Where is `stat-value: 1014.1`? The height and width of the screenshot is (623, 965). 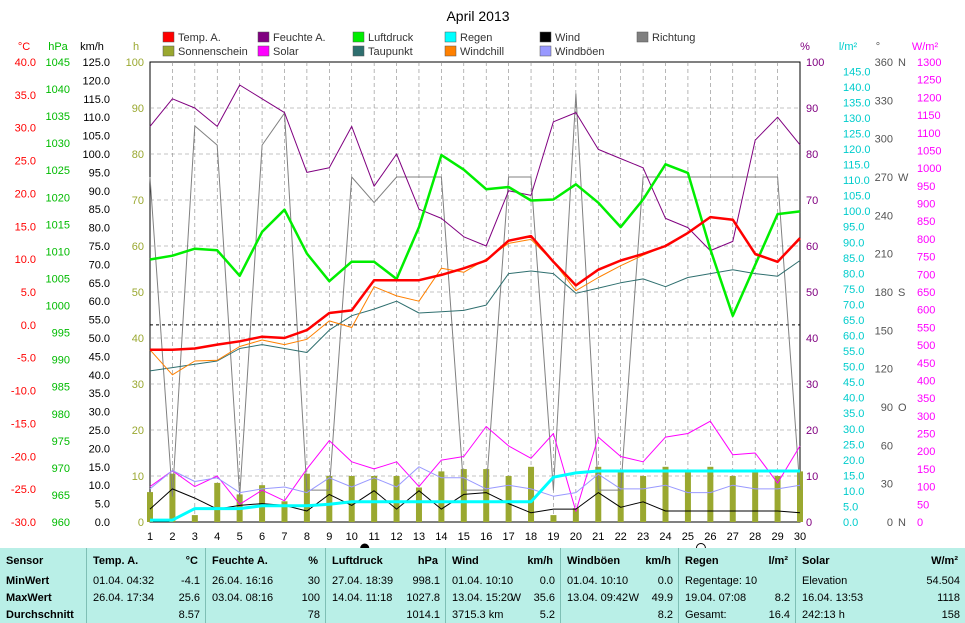 stat-value: 1014.1 is located at coordinates (423, 615).